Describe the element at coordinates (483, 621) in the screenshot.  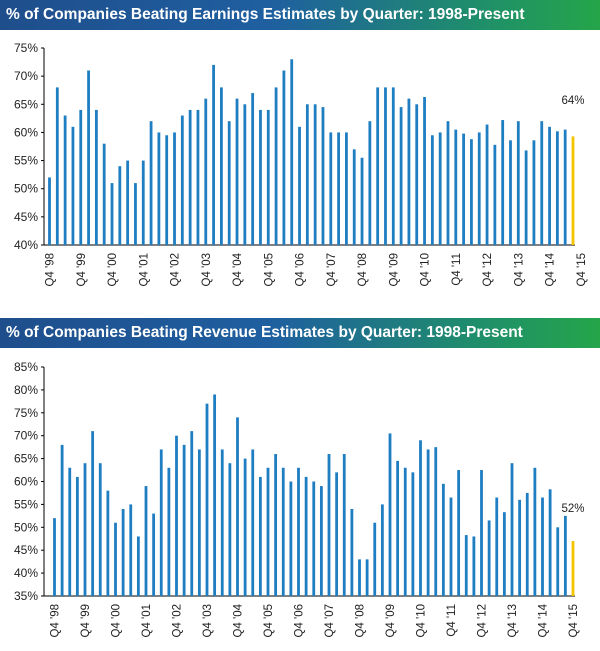
I see `x-tick-label: Q4 '12` at that location.